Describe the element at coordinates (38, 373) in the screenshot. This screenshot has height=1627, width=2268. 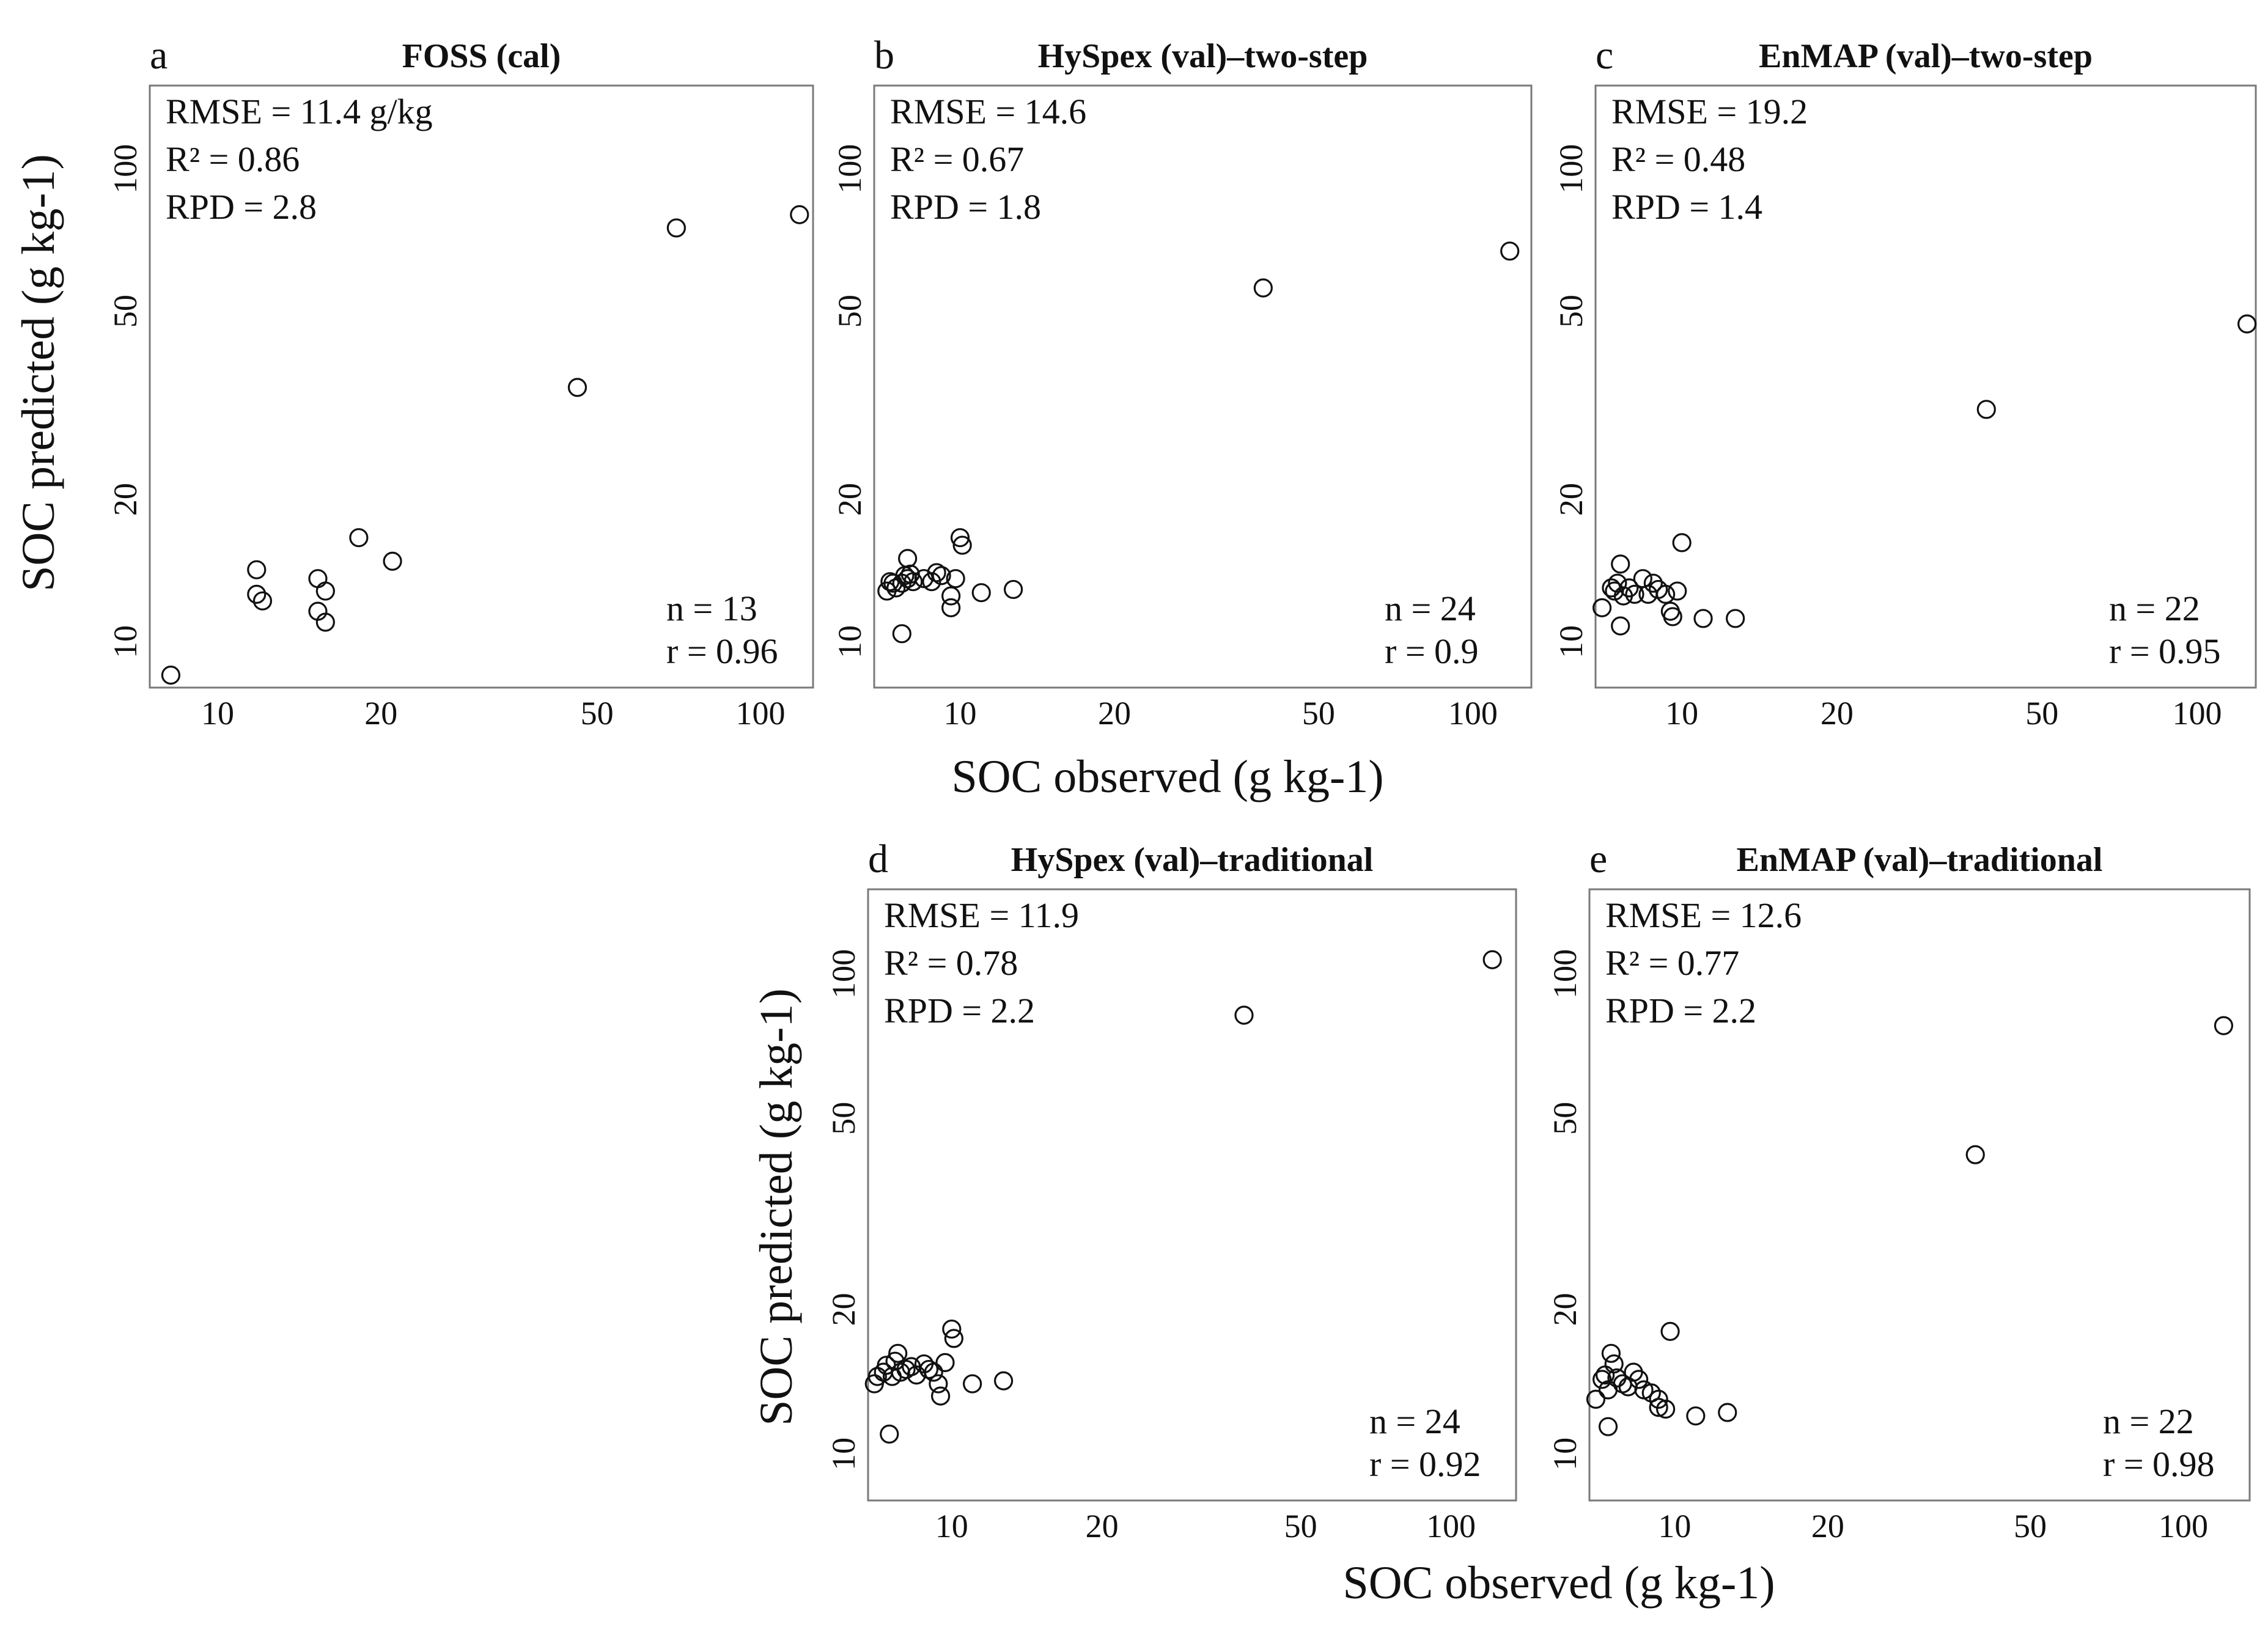
I see `y-axis-label-top: SOC predicted (g kg-1)` at that location.